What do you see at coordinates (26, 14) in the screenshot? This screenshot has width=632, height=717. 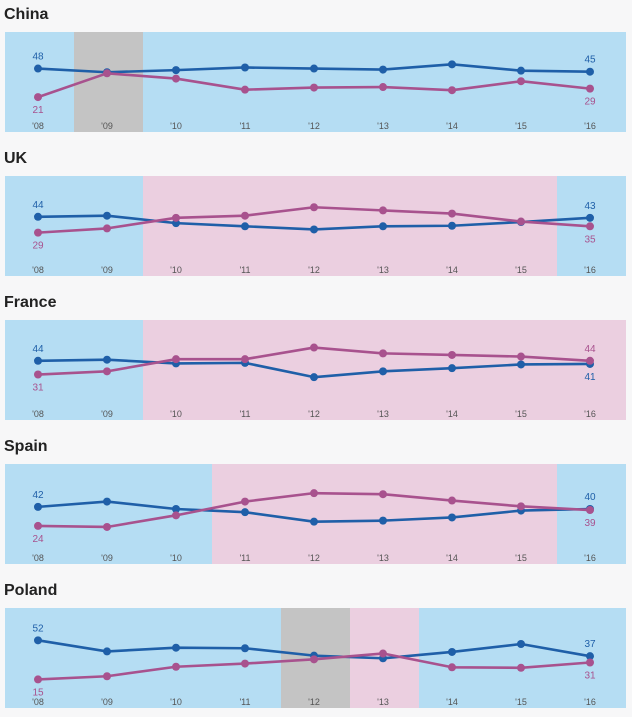 I see `panel-title: China` at bounding box center [26, 14].